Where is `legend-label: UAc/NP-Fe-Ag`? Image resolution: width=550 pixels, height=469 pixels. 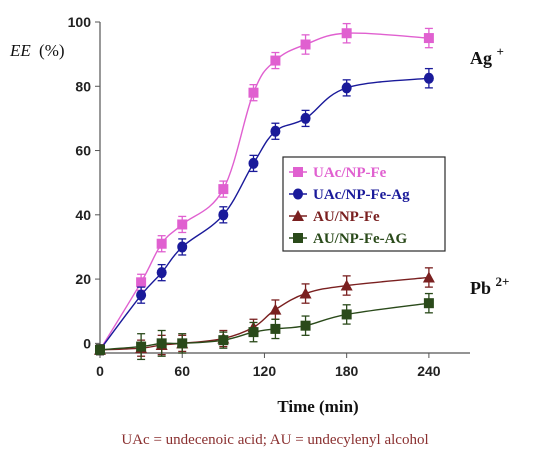 legend-label: UAc/NP-Fe-Ag is located at coordinates (361, 195).